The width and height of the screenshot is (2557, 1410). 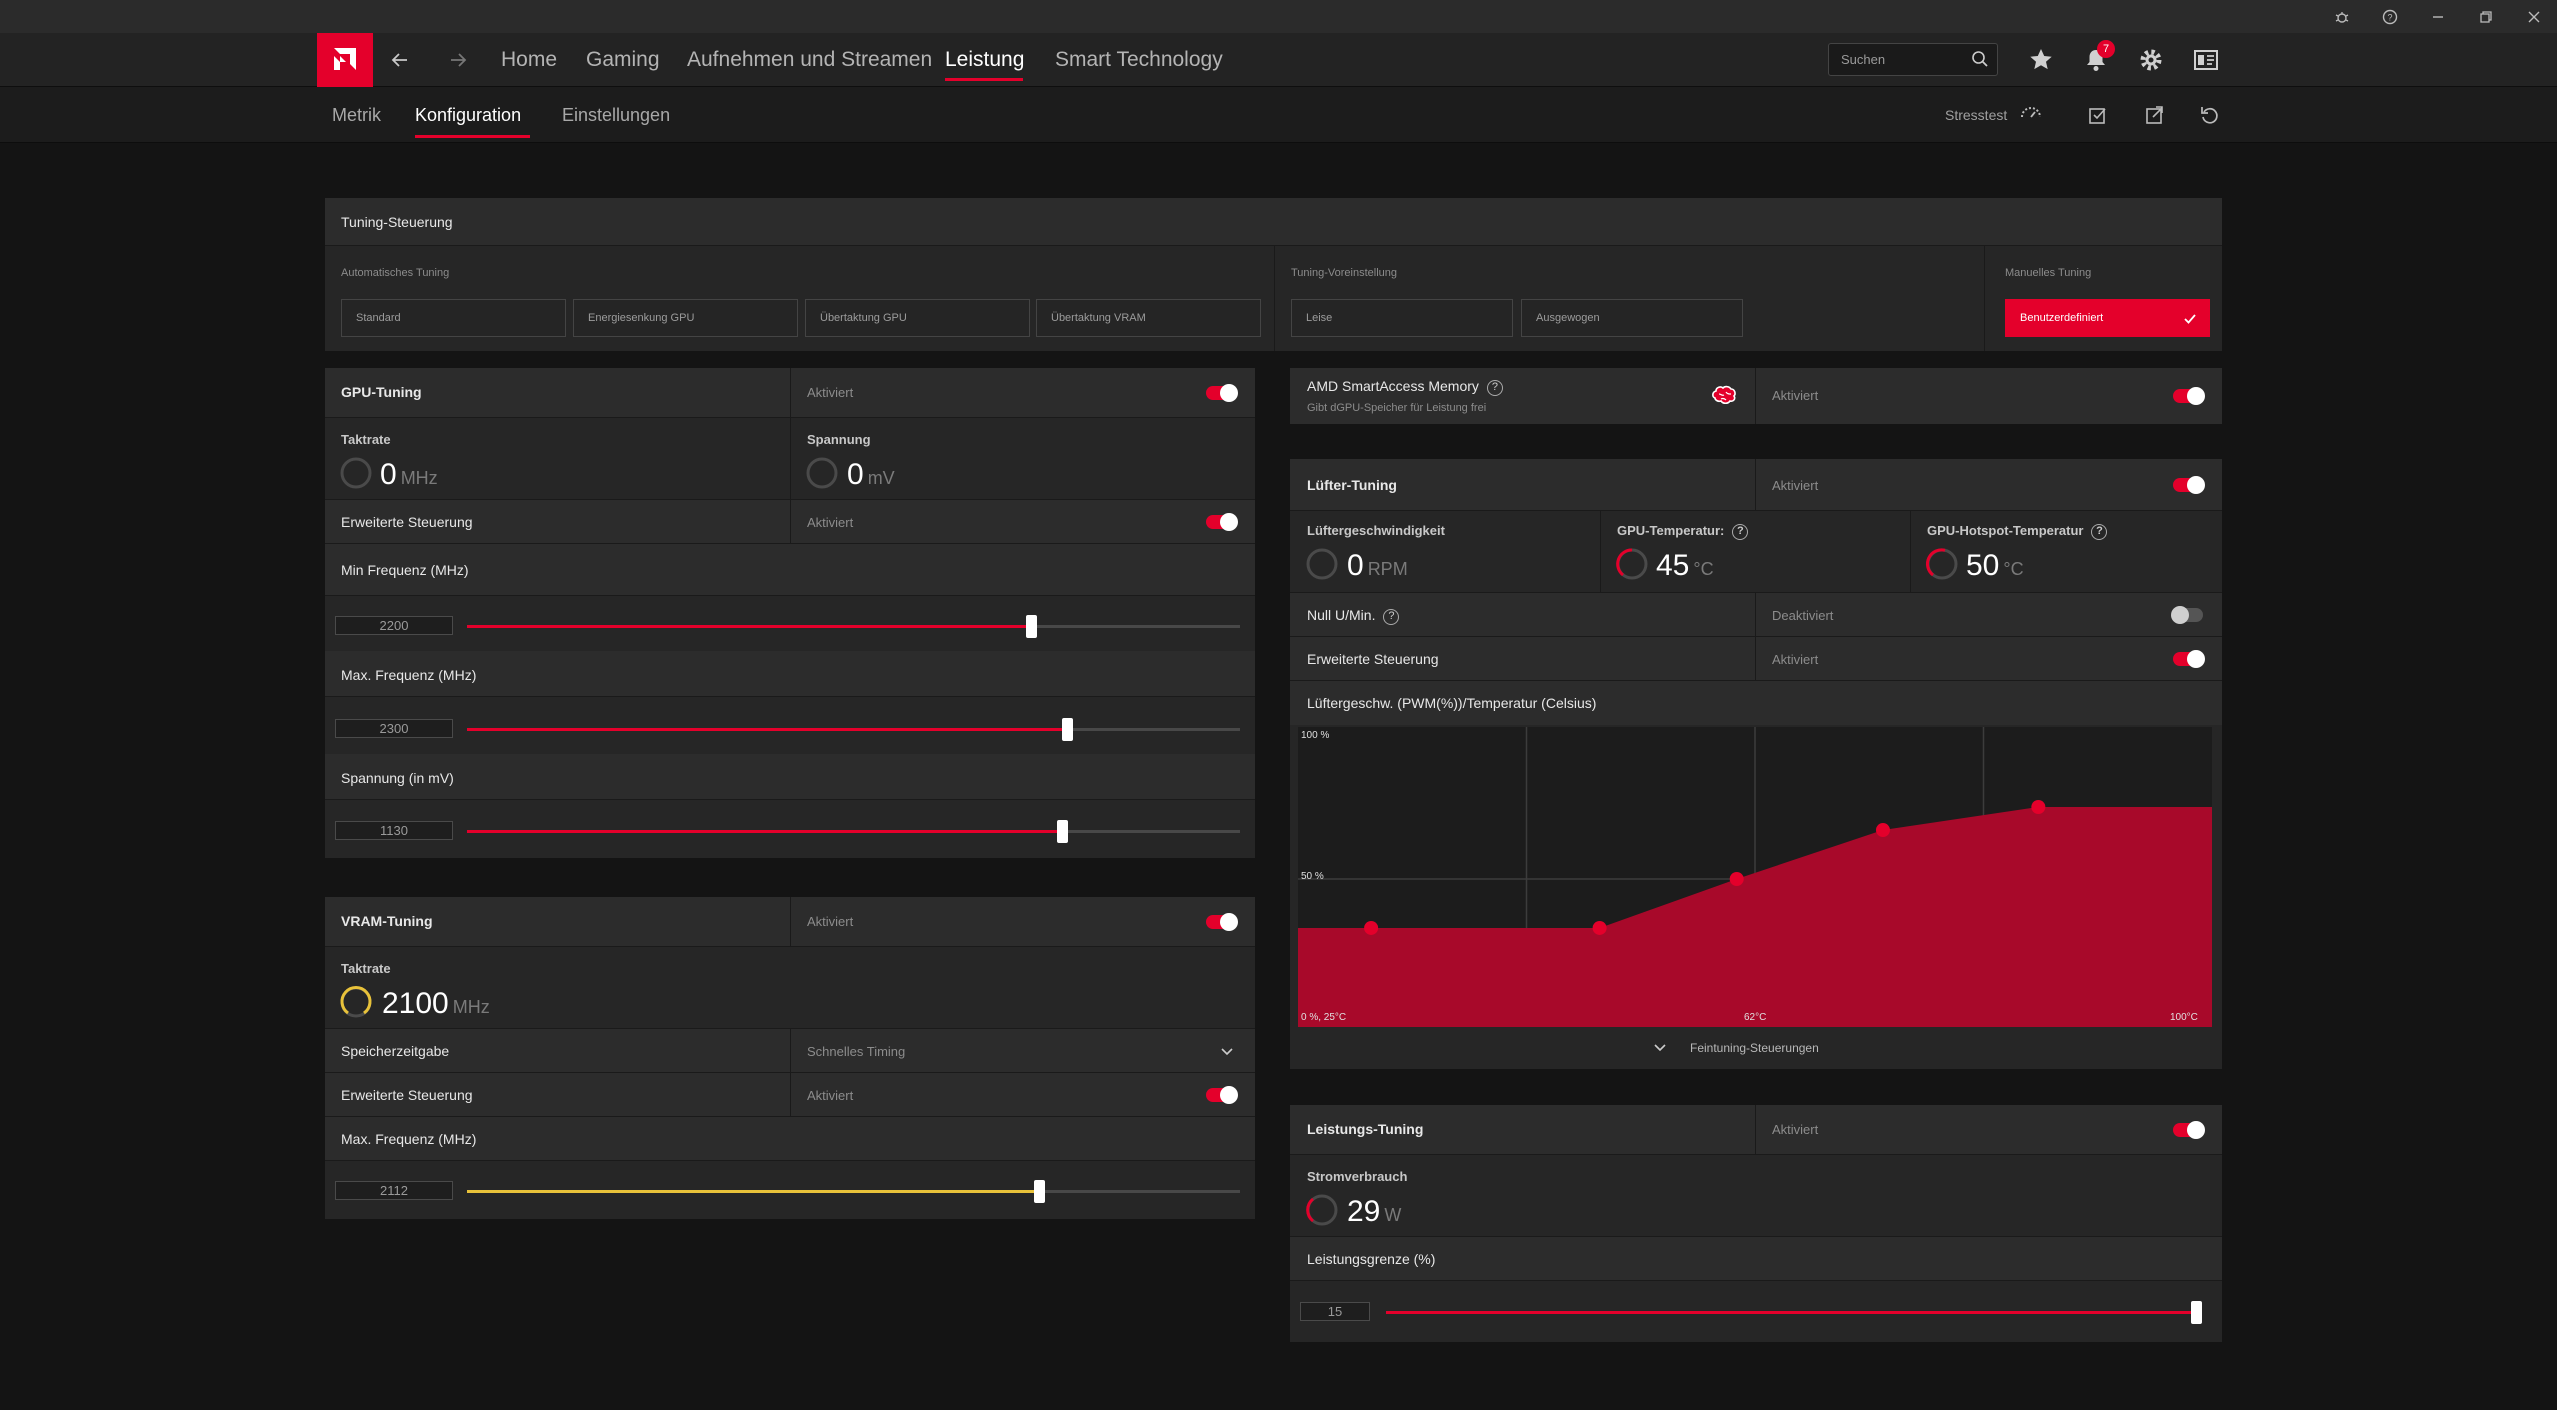 What do you see at coordinates (1227, 1051) in the screenshot?
I see `chevron-down-icon` at bounding box center [1227, 1051].